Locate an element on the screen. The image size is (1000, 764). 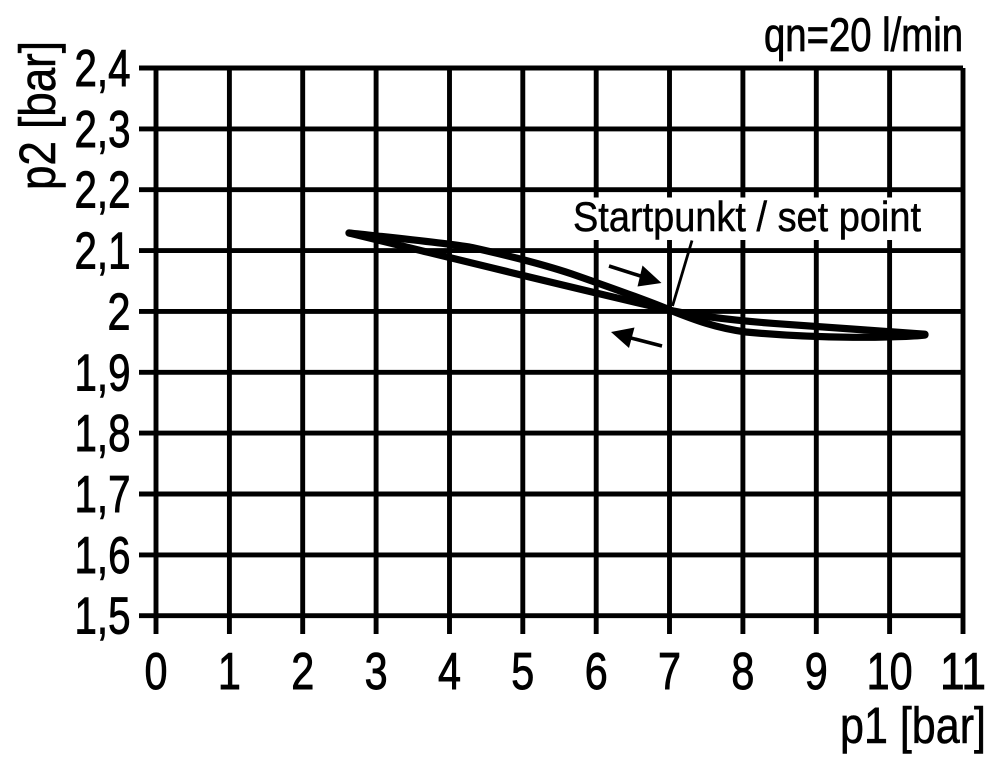
svg-text: 1,6 is located at coordinates (103, 556).